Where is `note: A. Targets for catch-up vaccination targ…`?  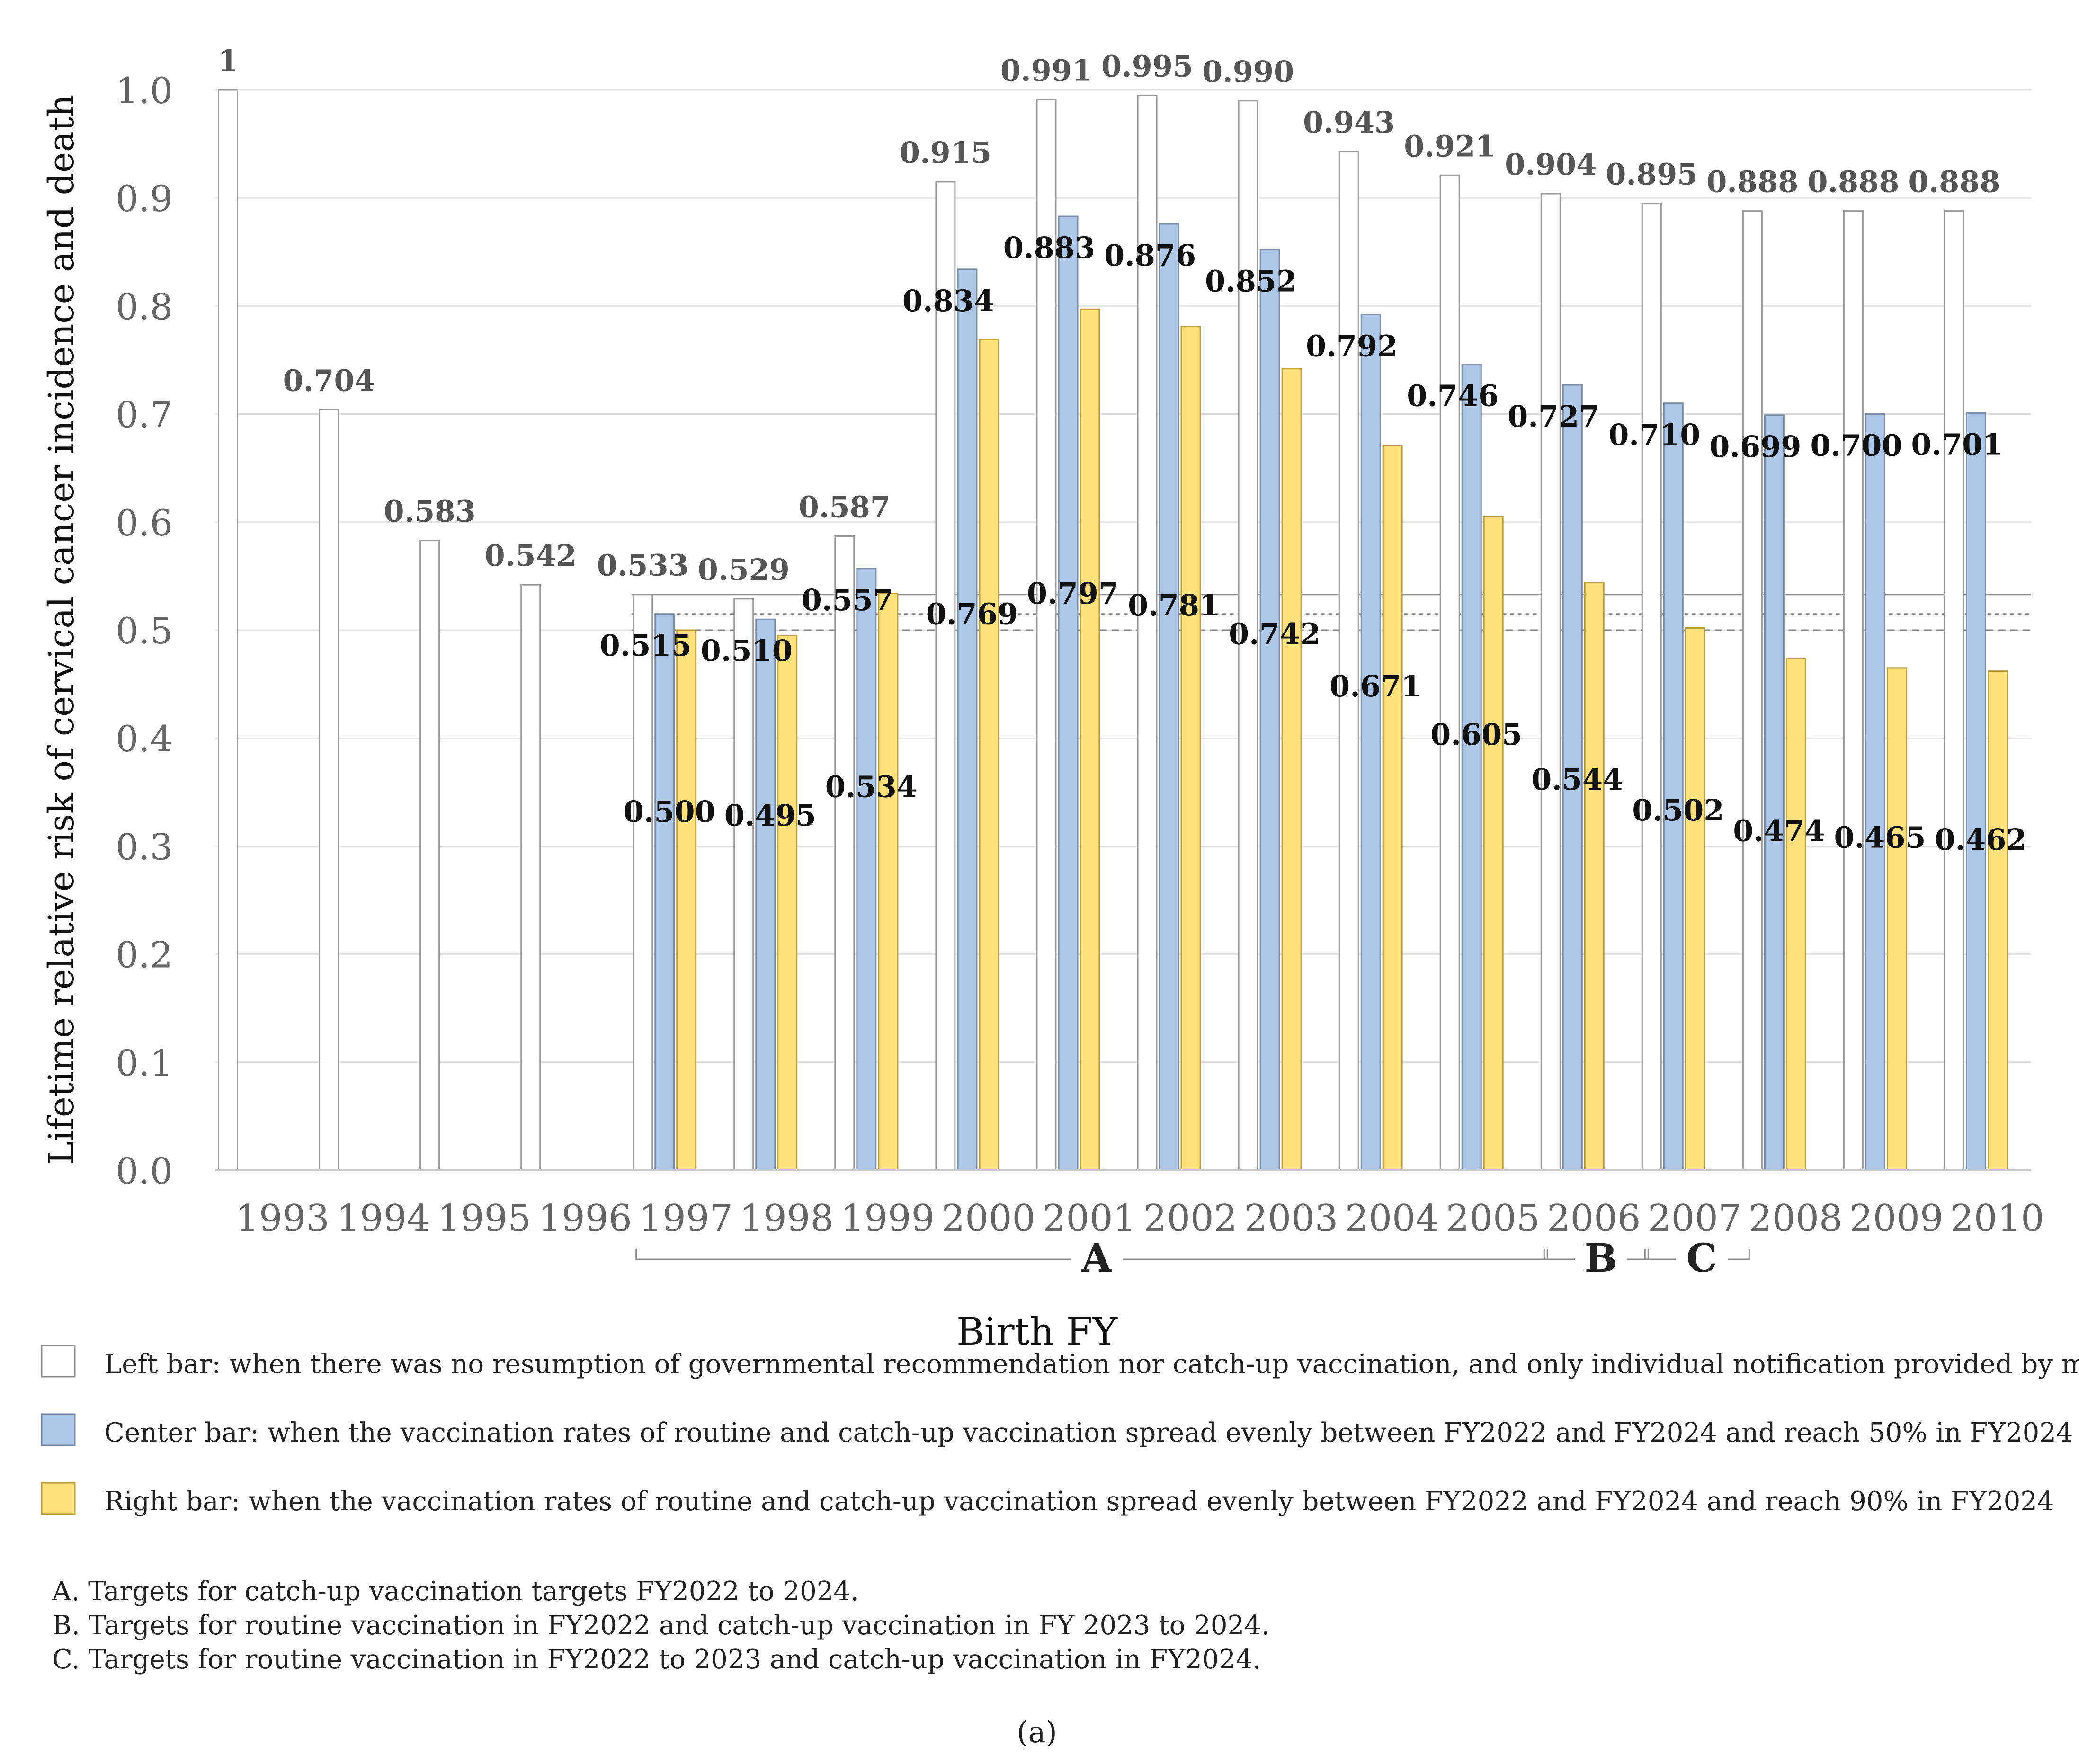 note: A. Targets for catch-up vaccination targ… is located at coordinates (456, 1591).